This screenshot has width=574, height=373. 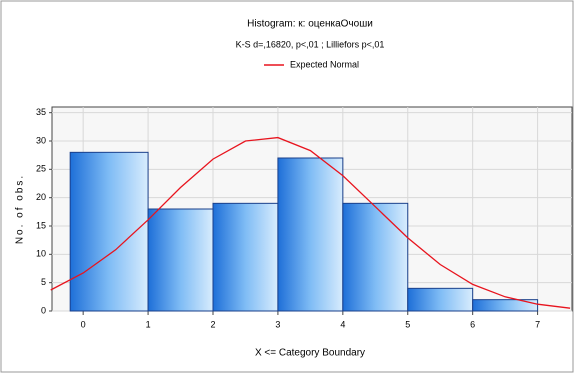 What do you see at coordinates (43, 310) in the screenshot?
I see `y-tick-label: 0` at bounding box center [43, 310].